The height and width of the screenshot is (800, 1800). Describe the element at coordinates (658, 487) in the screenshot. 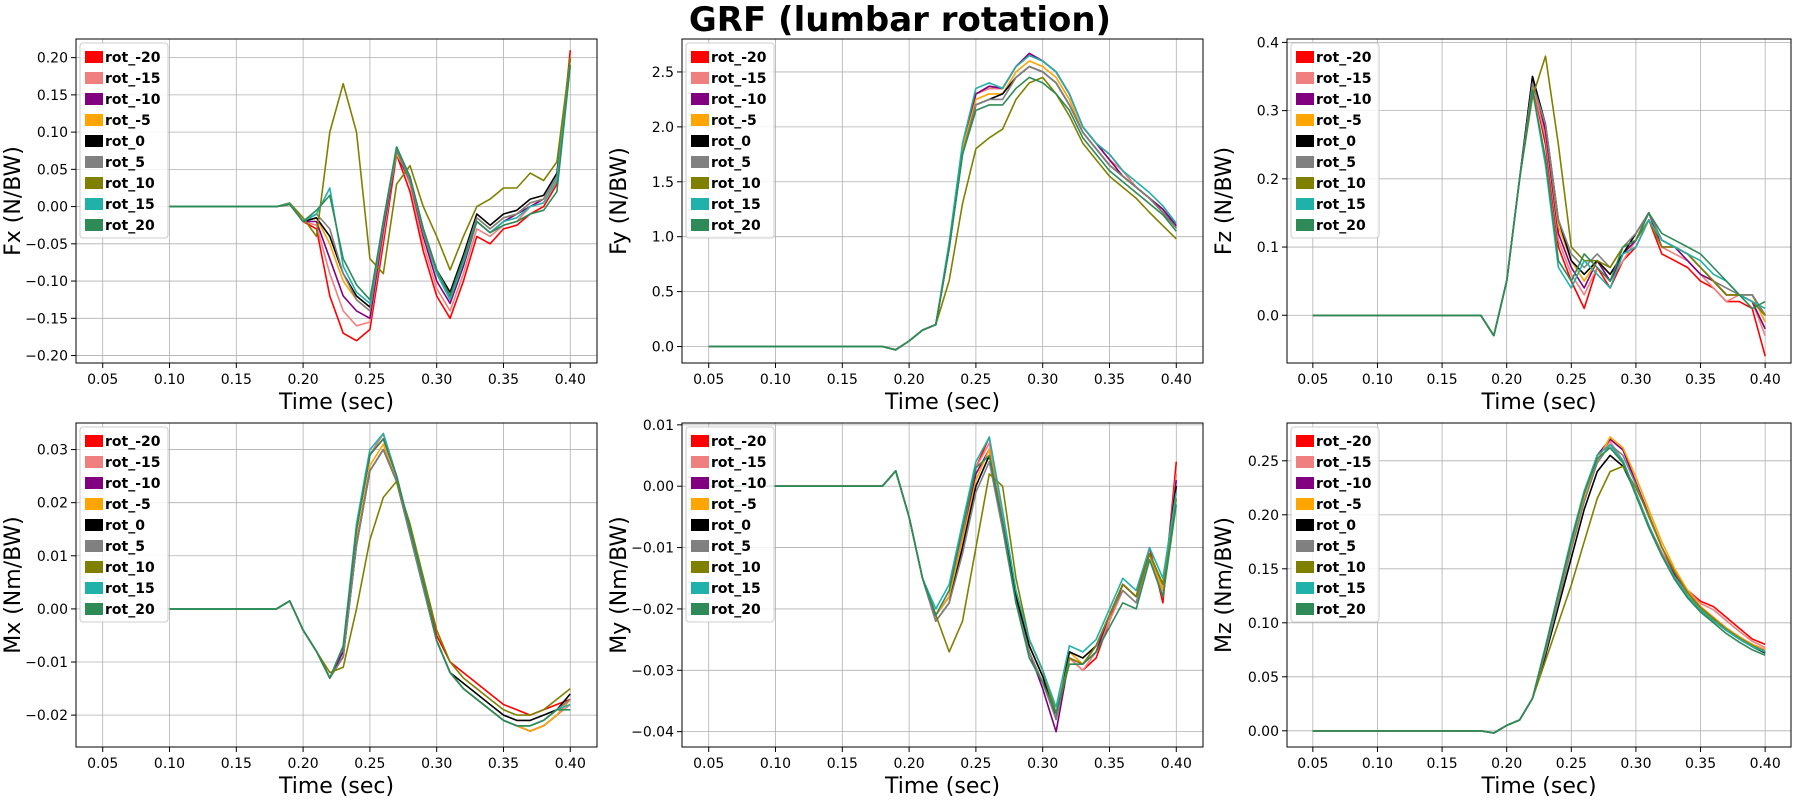

I see `y-tick-label: 0.00` at that location.